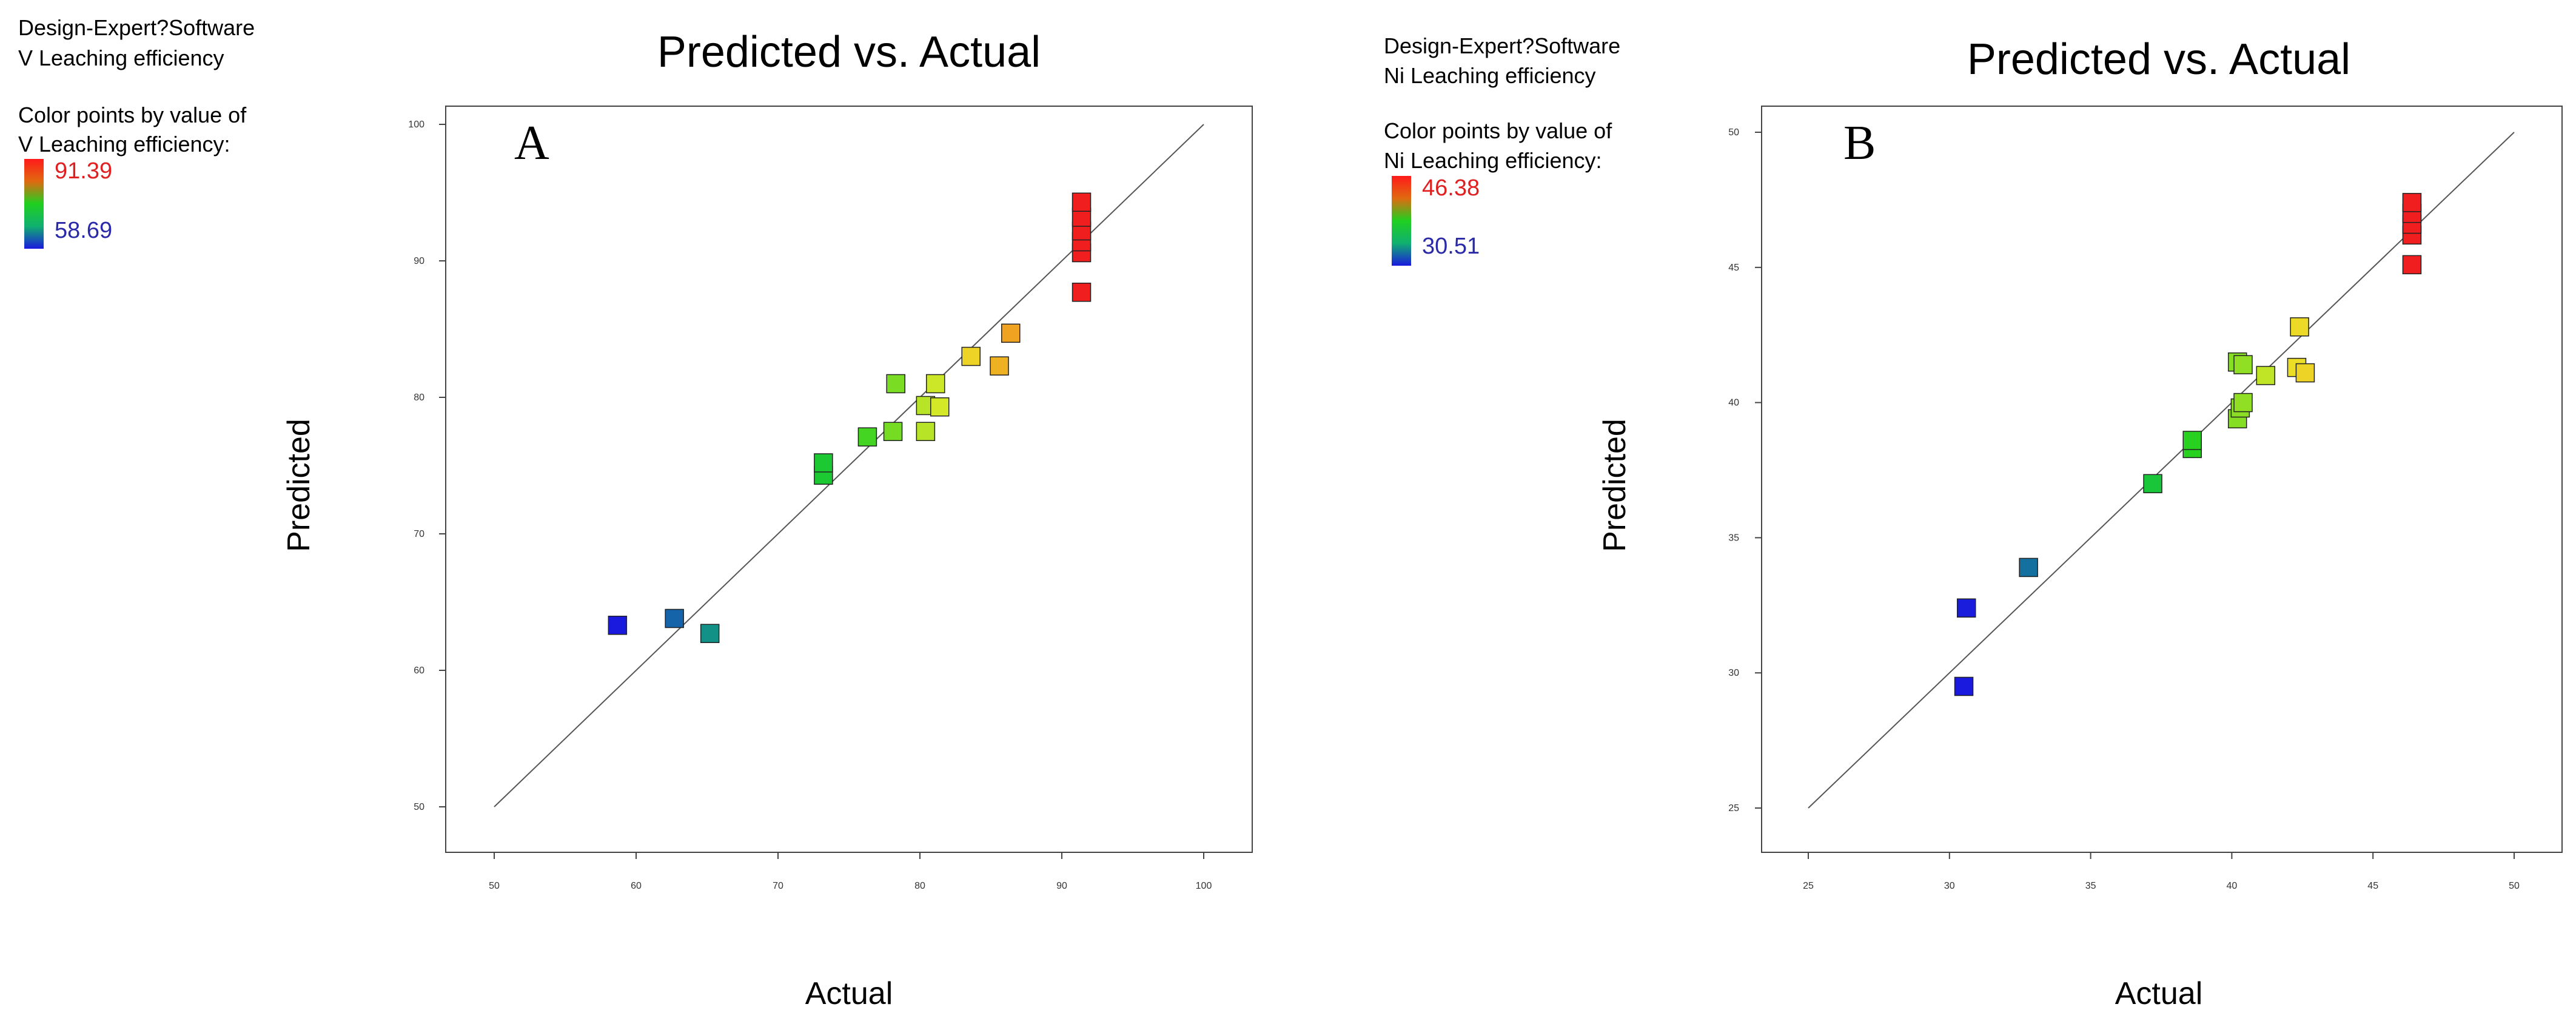  What do you see at coordinates (2090, 886) in the screenshot?
I see `x-tick-label-b: 35` at bounding box center [2090, 886].